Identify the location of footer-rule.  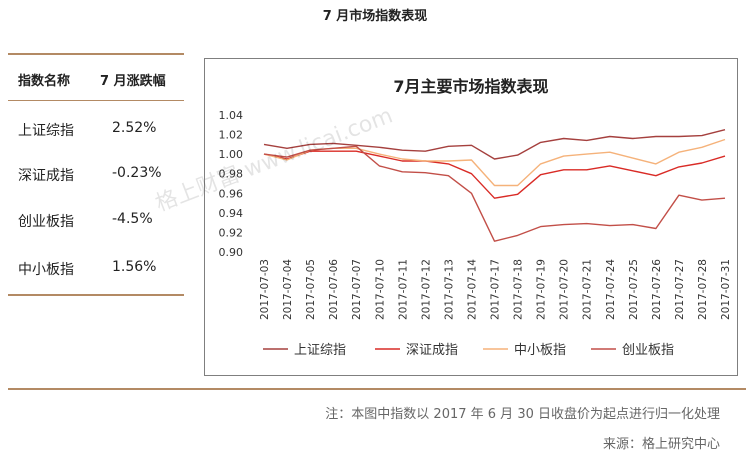
(377, 389).